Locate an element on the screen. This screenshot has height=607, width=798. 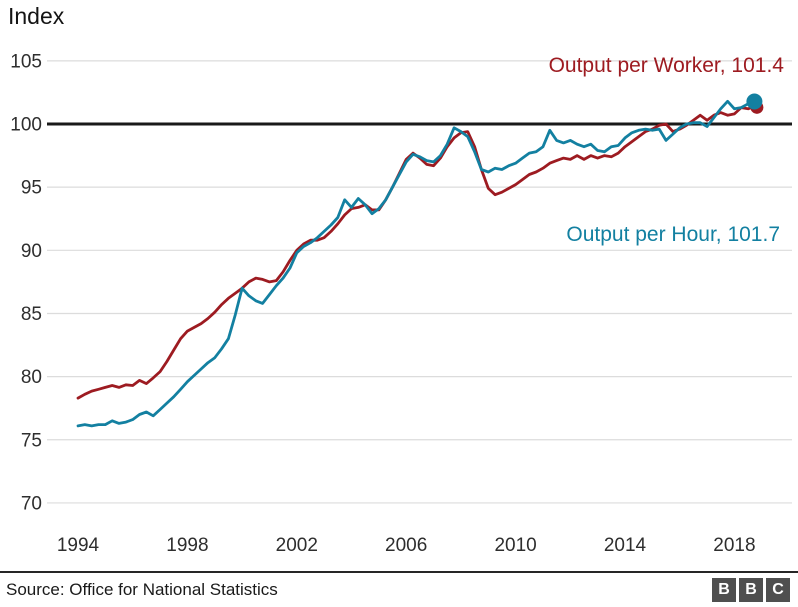
y-tick-label: 95 is located at coordinates (31, 188).